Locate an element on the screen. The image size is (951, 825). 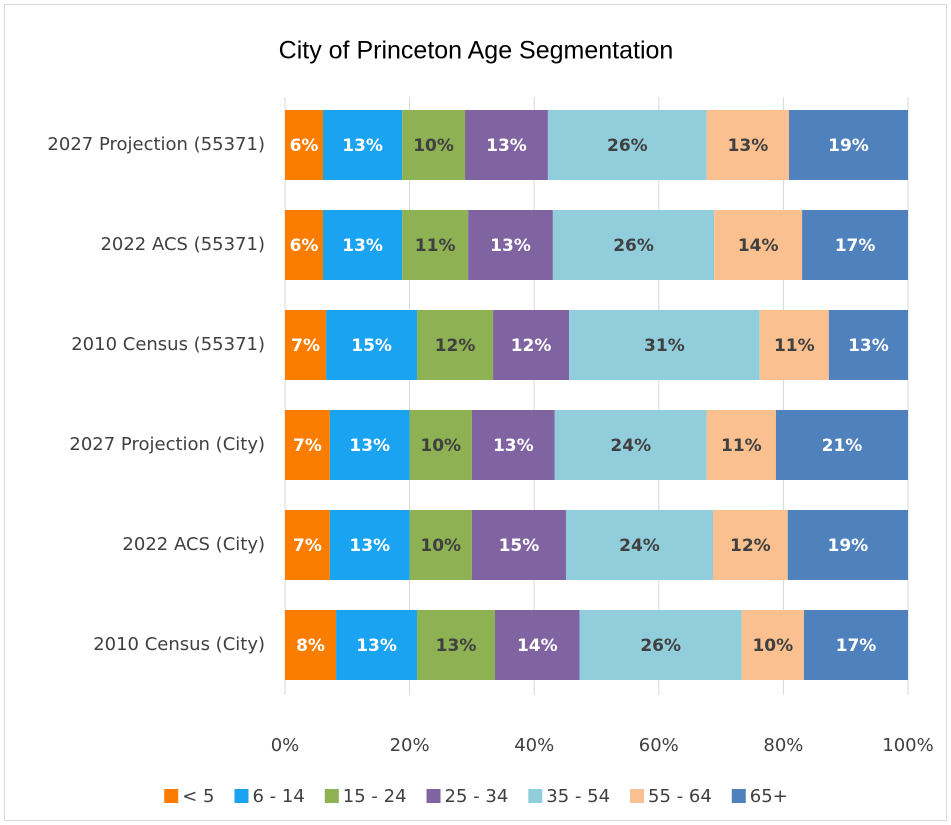
y-tick-label: 2022 ACS (55371) is located at coordinates (182, 244).